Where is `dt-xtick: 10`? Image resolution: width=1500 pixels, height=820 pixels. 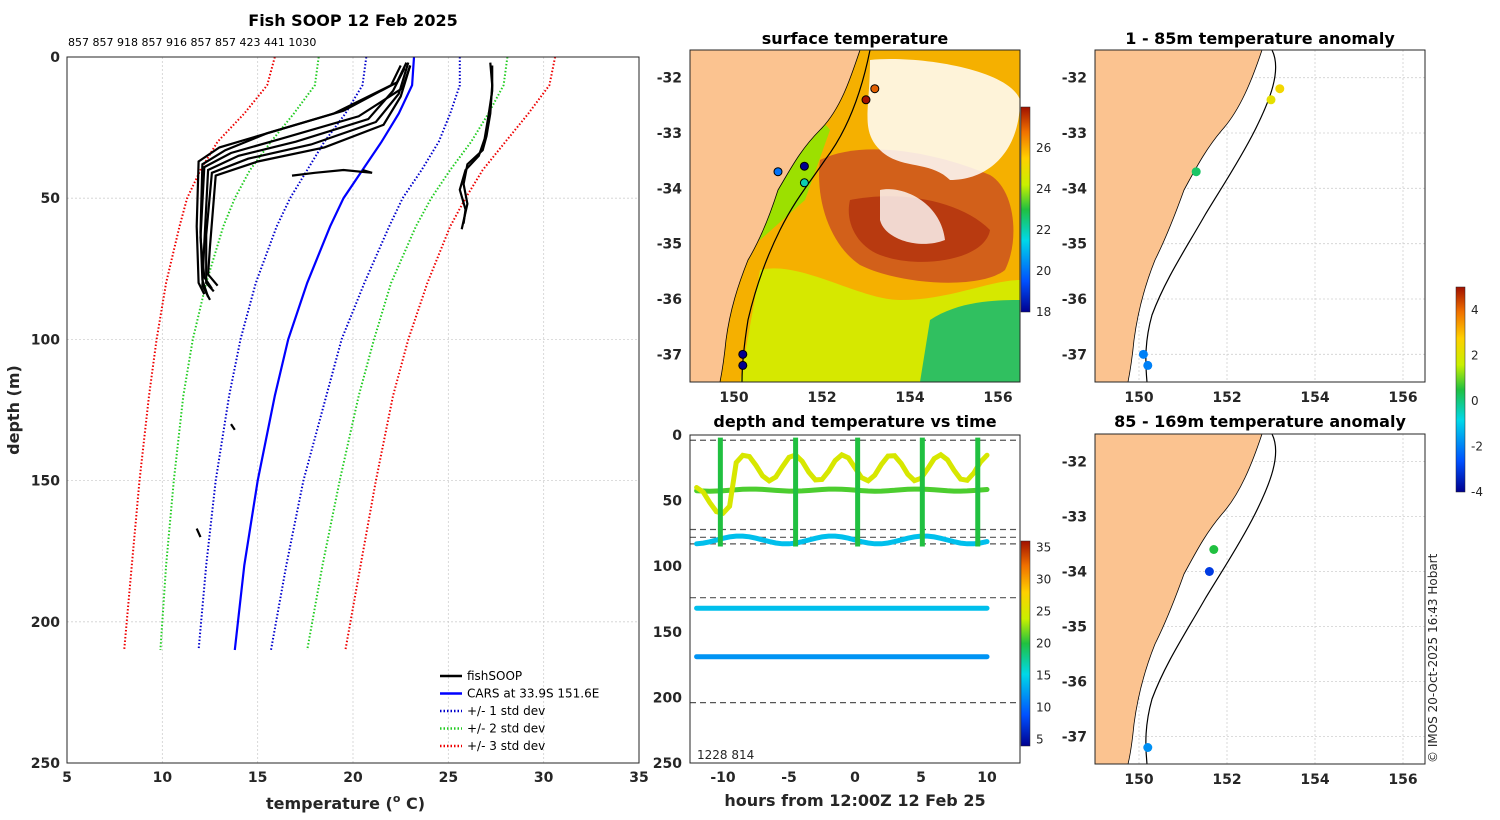
dt-xtick: 10 is located at coordinates (987, 778).